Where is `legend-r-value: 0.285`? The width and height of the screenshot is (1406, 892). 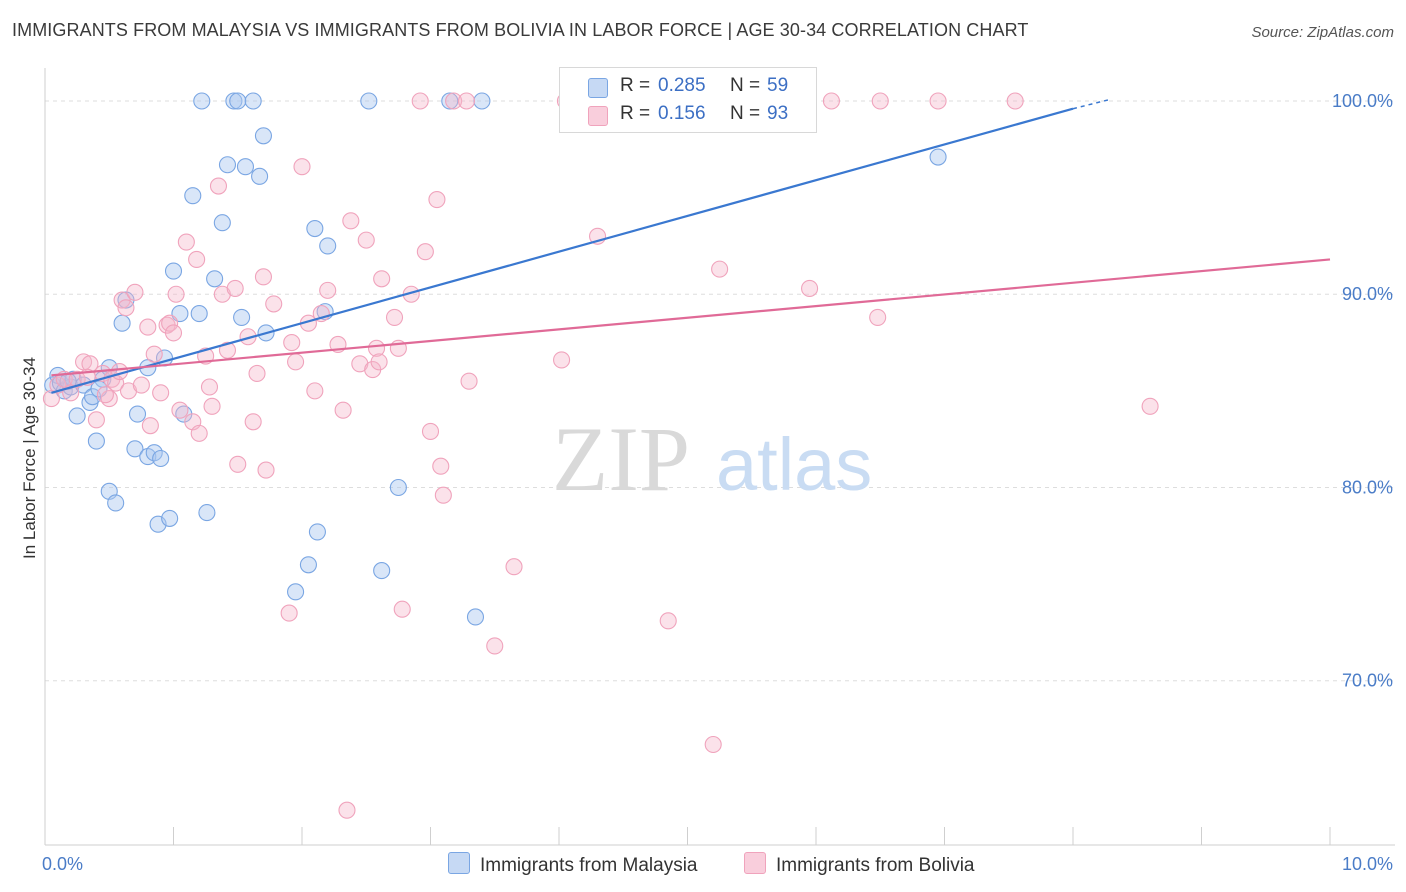 legend-r-value: 0.285 is located at coordinates (682, 85).